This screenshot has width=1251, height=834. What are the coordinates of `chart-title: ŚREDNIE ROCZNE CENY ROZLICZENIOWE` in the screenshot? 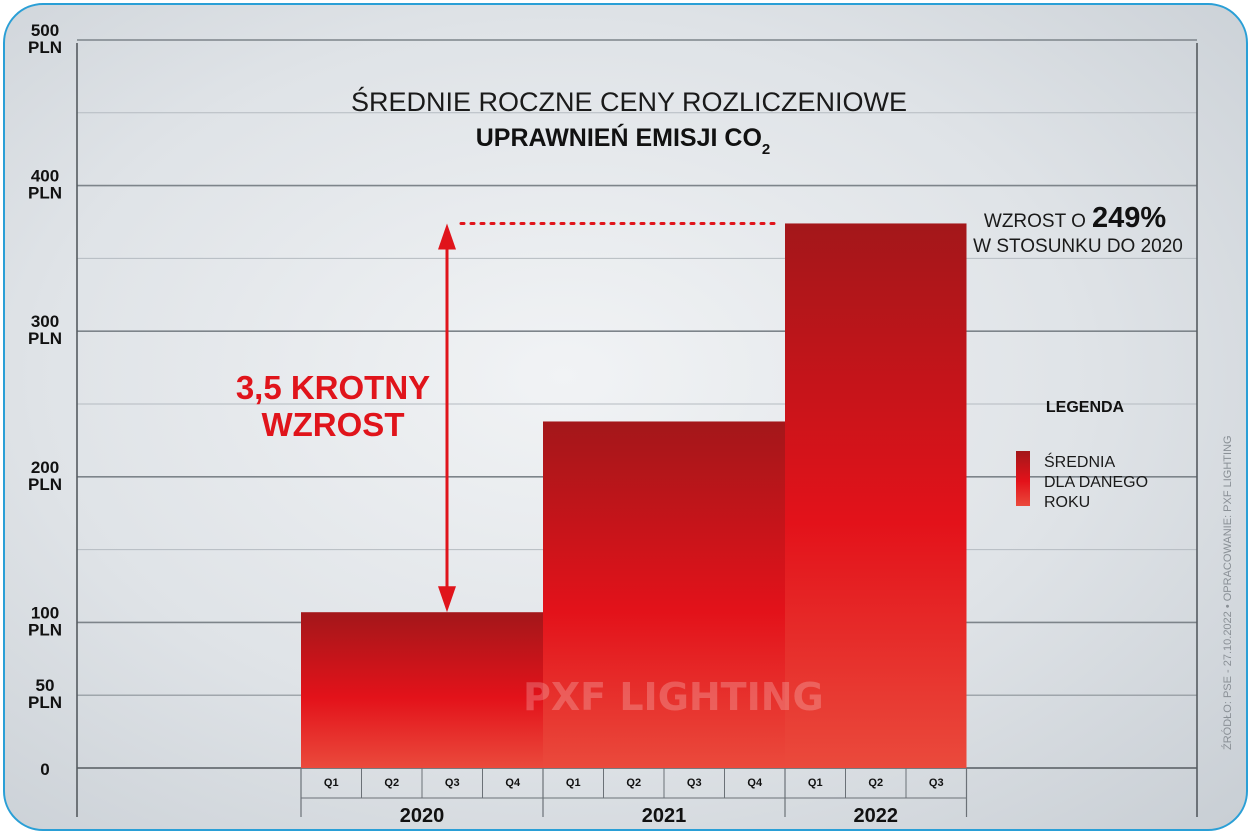 It's located at (629, 101).